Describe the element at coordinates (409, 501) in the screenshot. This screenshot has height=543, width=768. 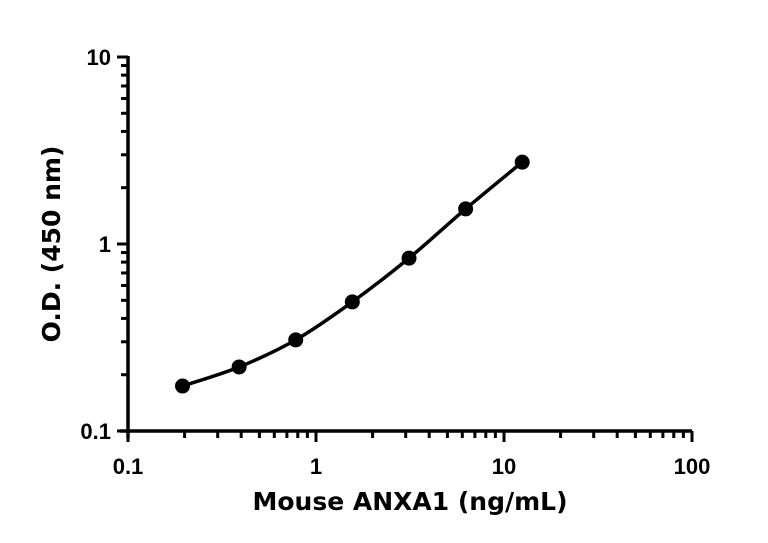
I see `x-axis-title: Mouse ANXA1 (ng/mL)` at that location.